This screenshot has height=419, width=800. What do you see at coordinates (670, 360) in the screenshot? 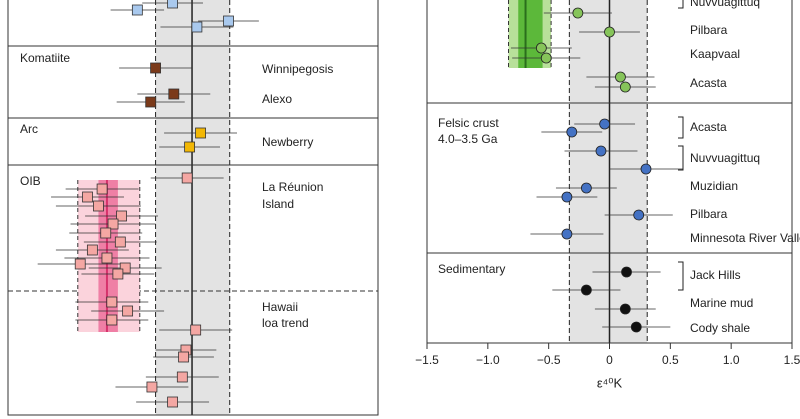
I see `x-tick-label: 0.5` at bounding box center [670, 360].